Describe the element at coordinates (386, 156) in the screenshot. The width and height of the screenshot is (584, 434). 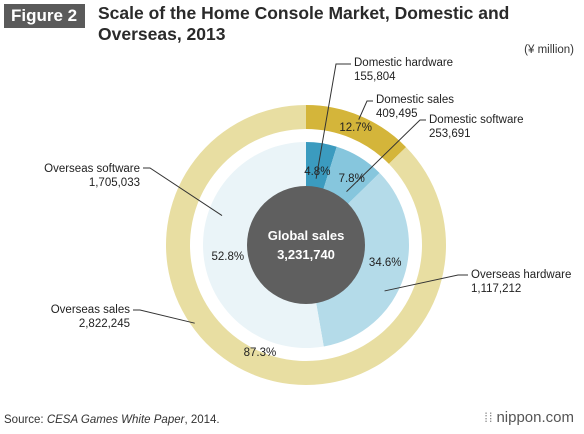
I see `leader-line-domestic-software` at that location.